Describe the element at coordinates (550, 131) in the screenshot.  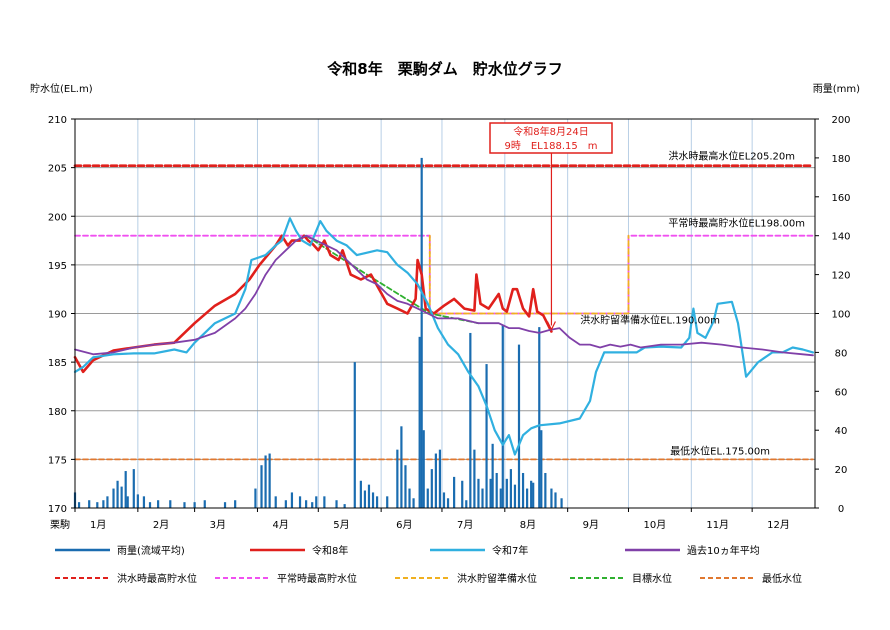
I see `callout-date: 令和8年8月24日` at that location.